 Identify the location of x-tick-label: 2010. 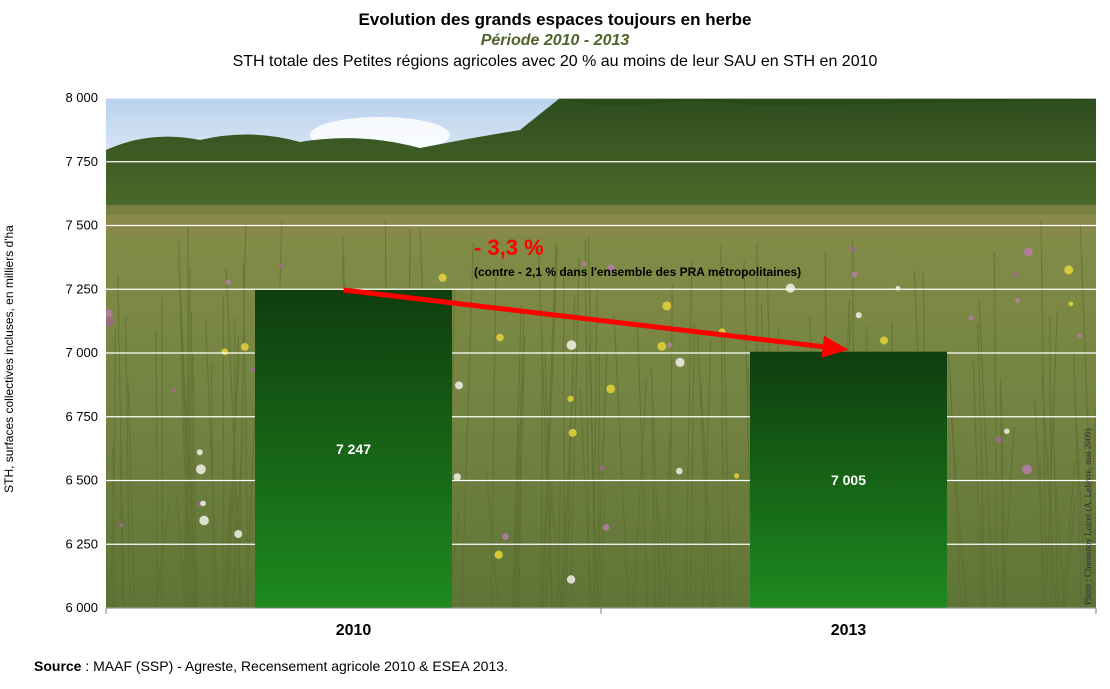
(354, 630).